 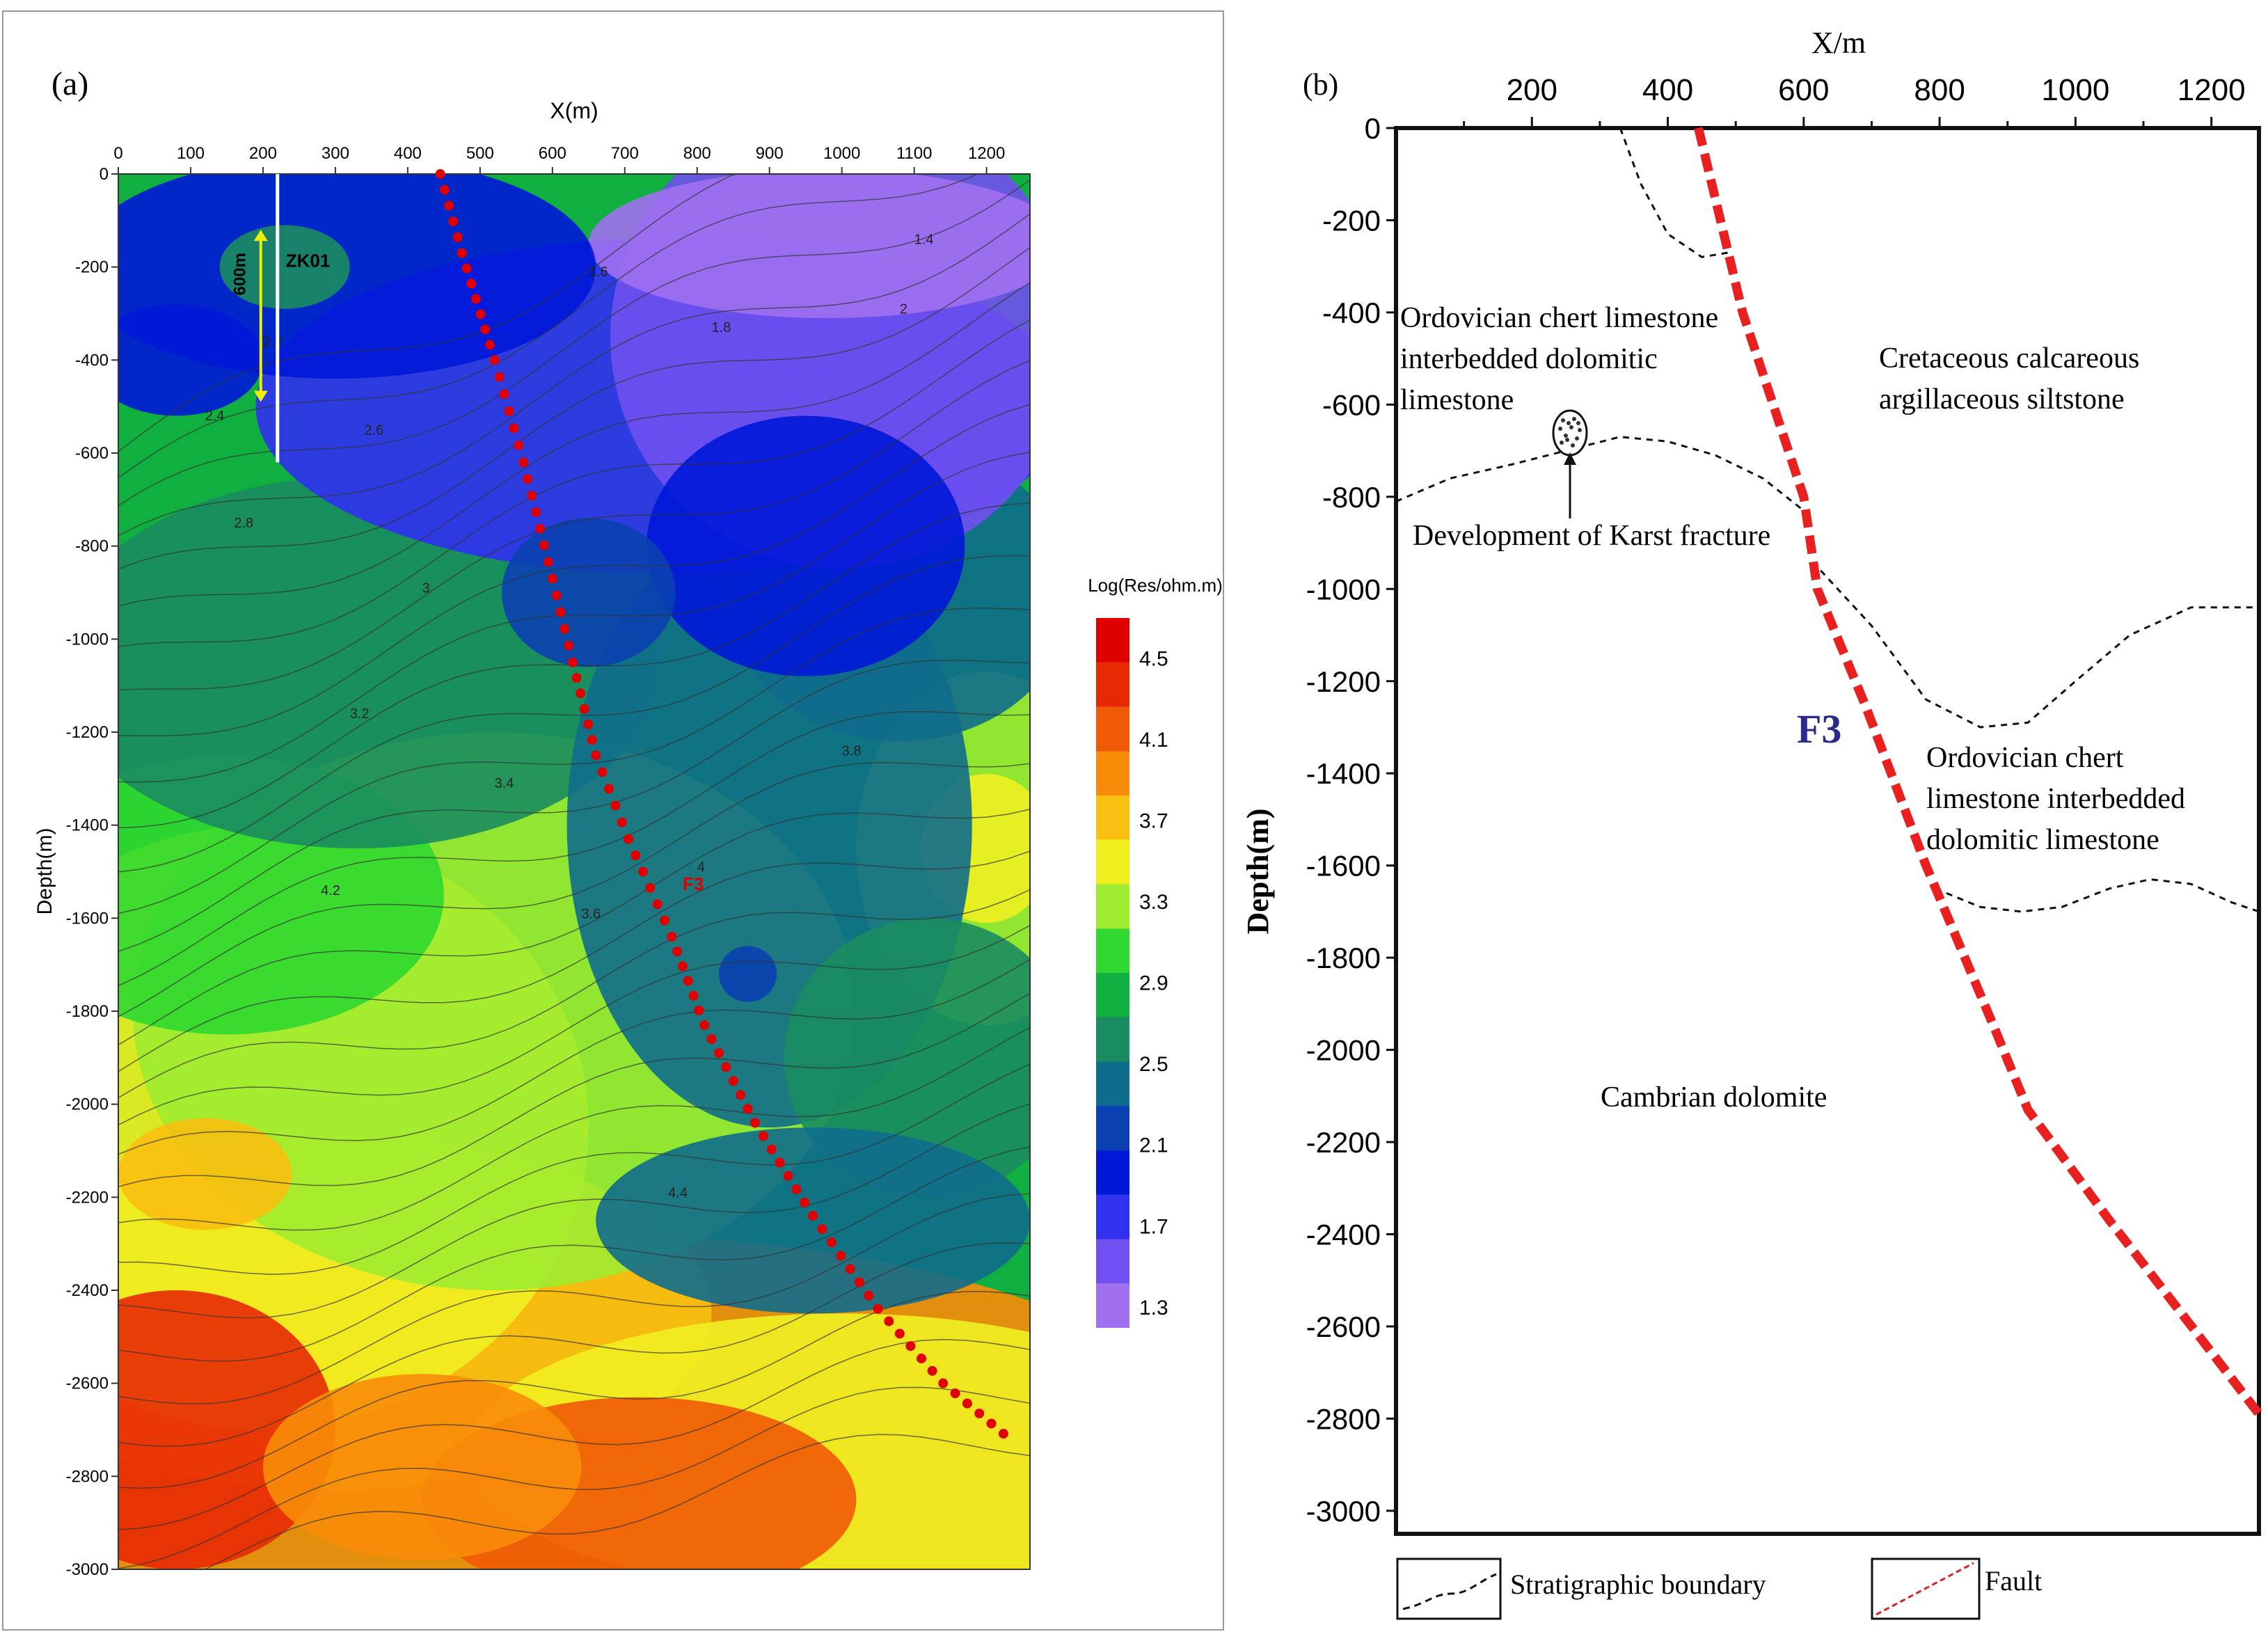 What do you see at coordinates (1591, 536) in the screenshot?
I see `annotation-karst-fracture: Development of Karst fracture` at bounding box center [1591, 536].